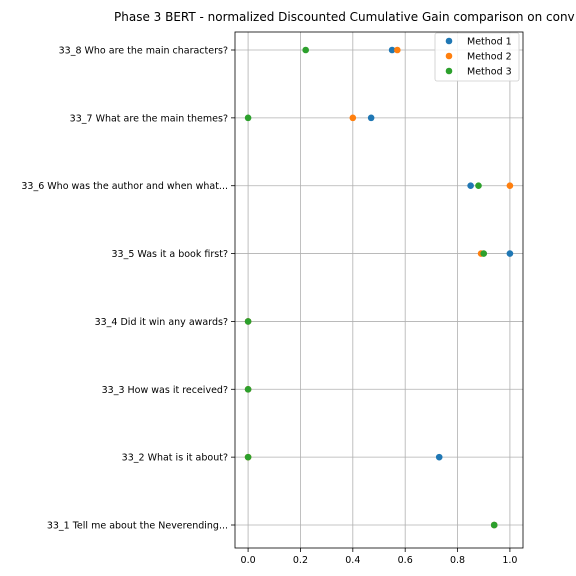 The width and height of the screenshot is (576, 576). Describe the element at coordinates (170, 254) in the screenshot. I see `y-tick-label: 33_5 Was it a book first?` at that location.